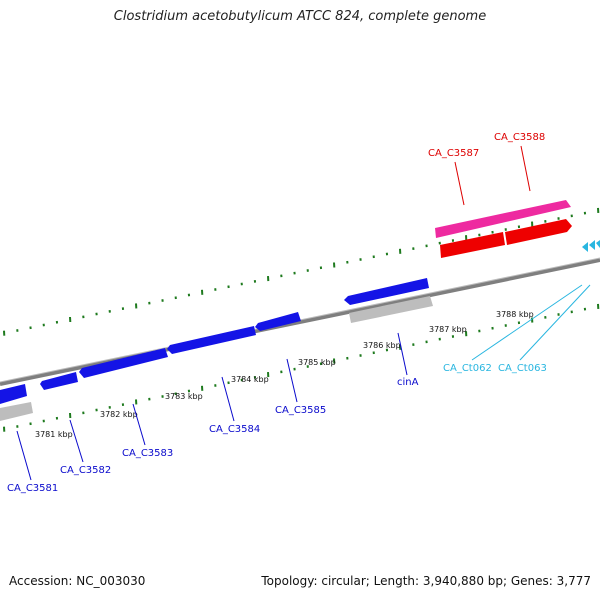  Describe the element at coordinates (525, 168) in the screenshot. I see `leader-ca-c3588` at that location.